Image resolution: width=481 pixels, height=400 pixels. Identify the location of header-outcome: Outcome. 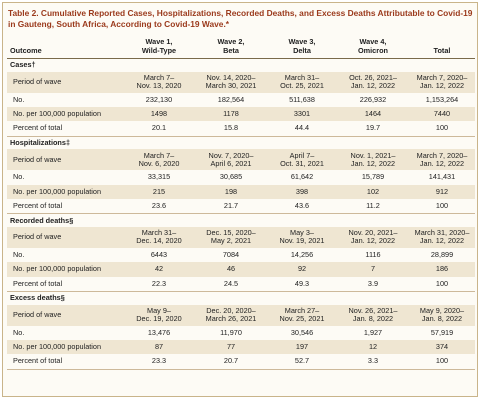
(26, 50).